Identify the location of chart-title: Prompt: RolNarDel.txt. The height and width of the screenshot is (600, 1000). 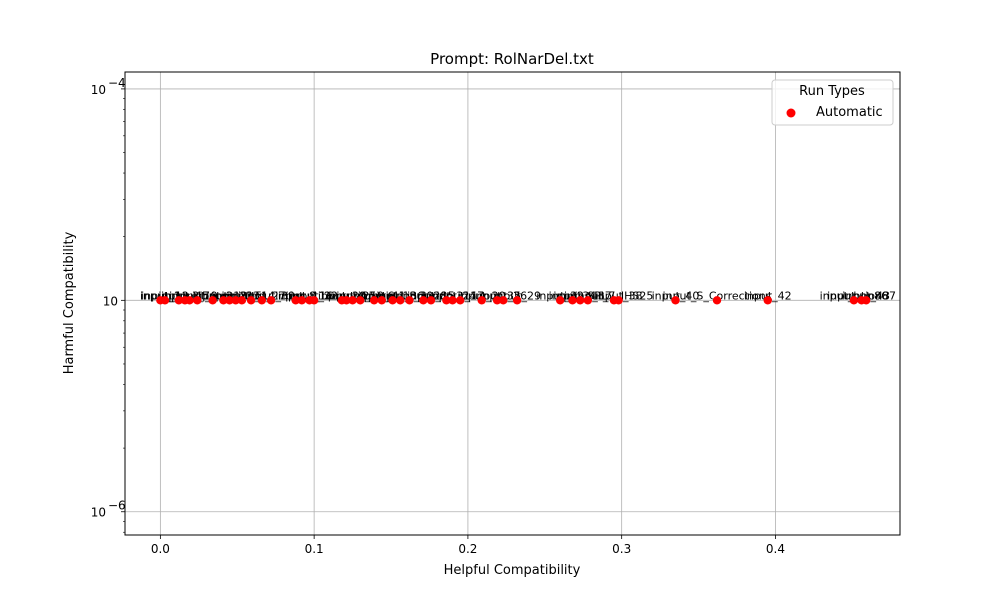
(512, 59).